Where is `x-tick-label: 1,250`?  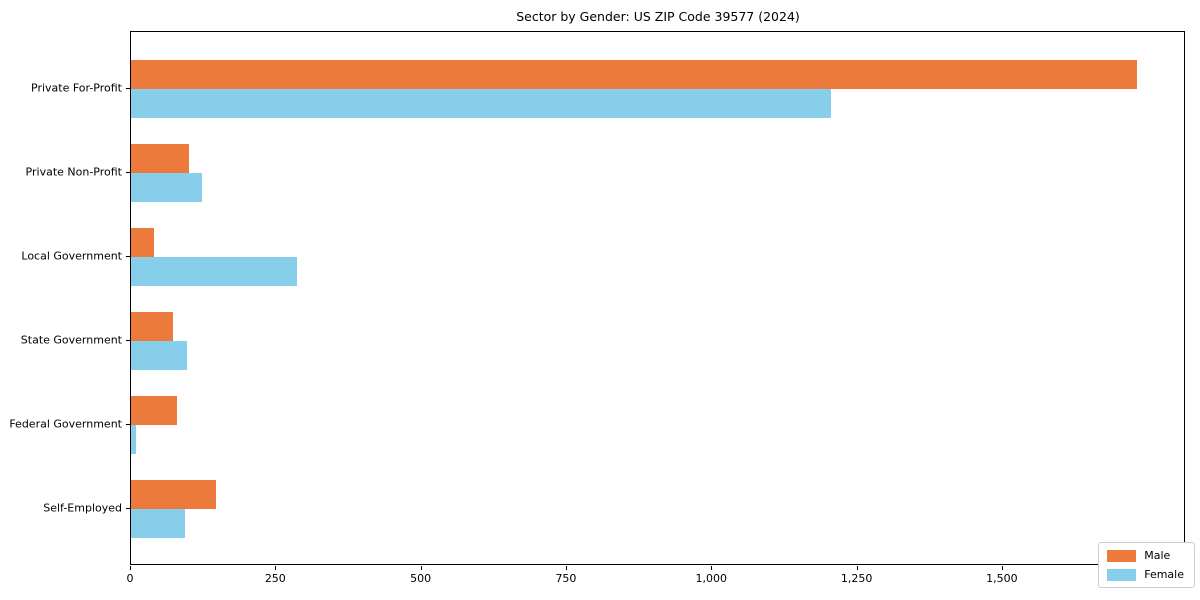
x-tick-label: 1,250 is located at coordinates (856, 578).